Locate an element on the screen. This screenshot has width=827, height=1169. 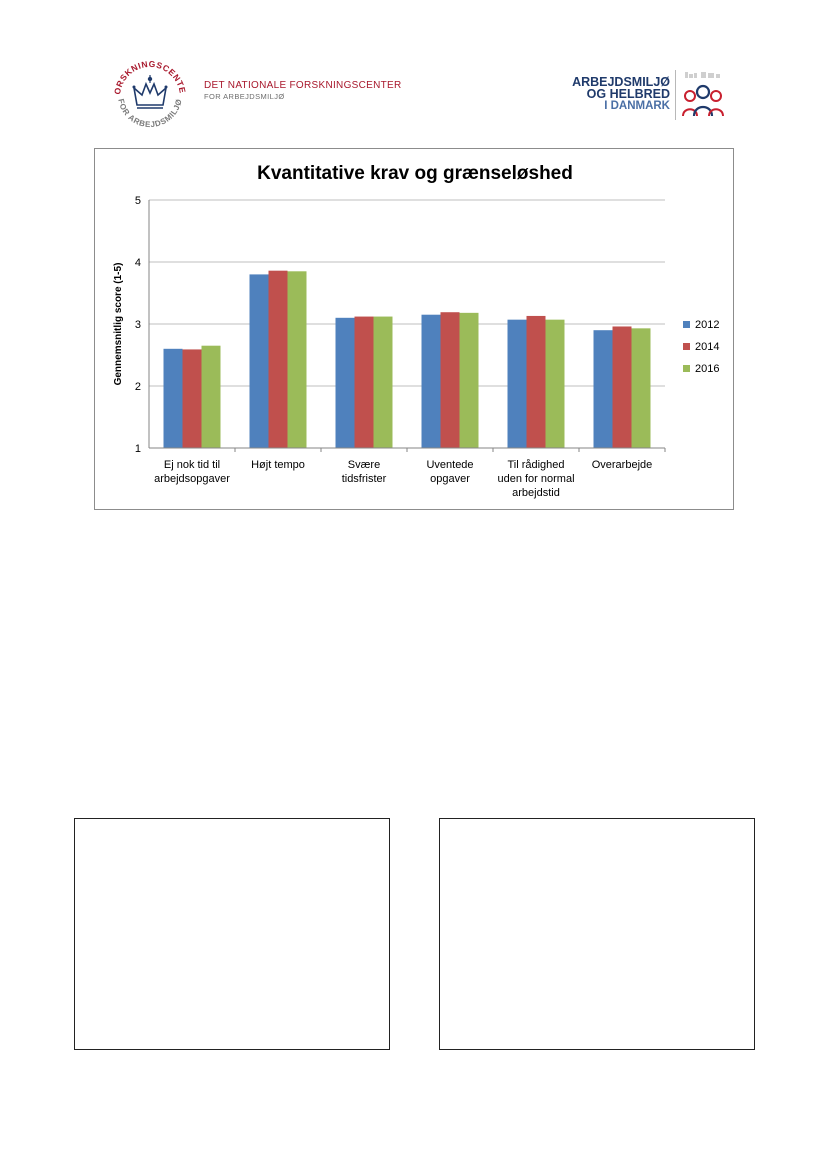
people-icon is located at coordinates (703, 94).